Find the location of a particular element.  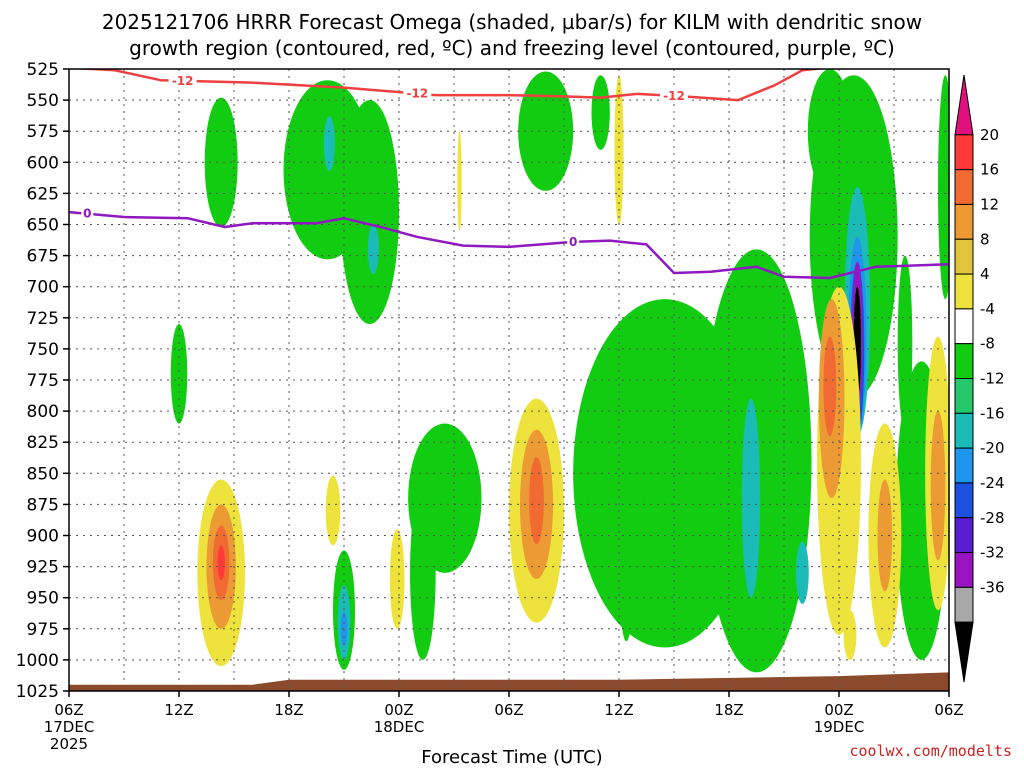

terrain-area is located at coordinates (509, 681).